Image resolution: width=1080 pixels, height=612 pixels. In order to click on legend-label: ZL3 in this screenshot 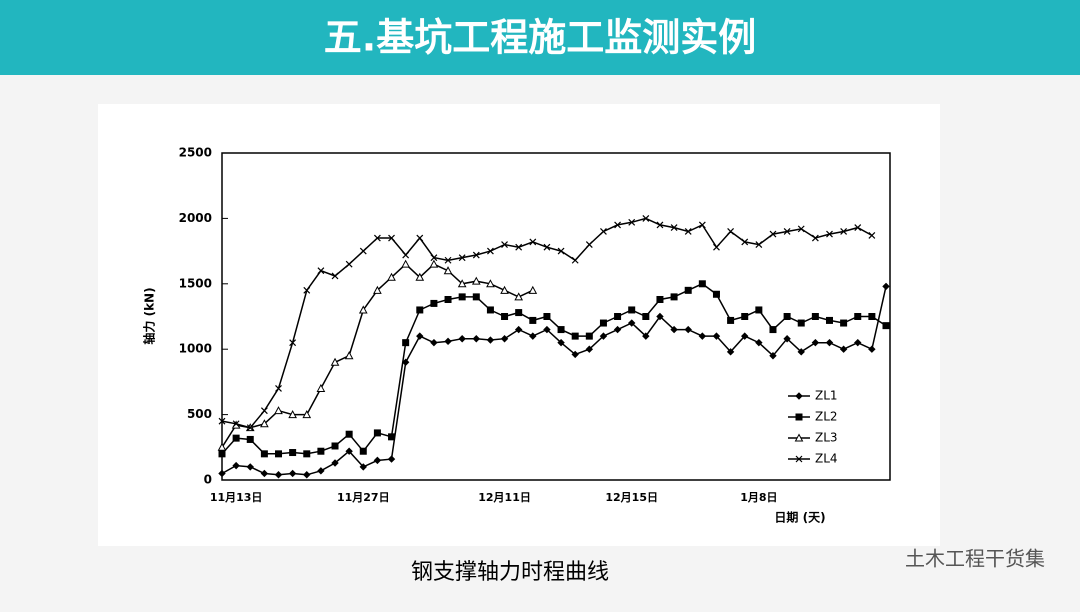, I will do `click(826, 438)`.